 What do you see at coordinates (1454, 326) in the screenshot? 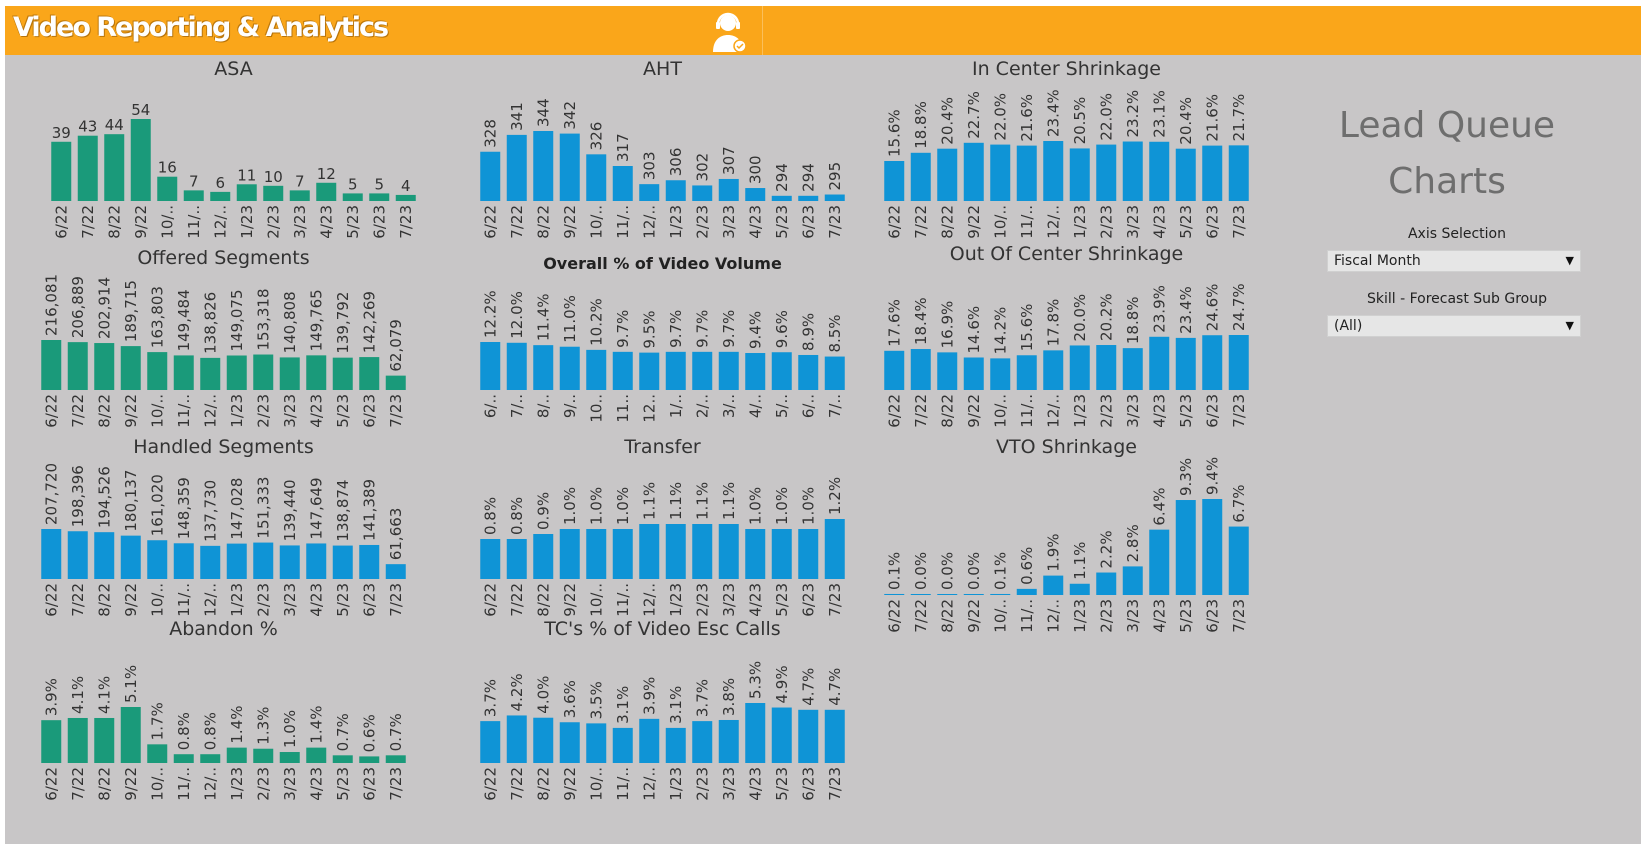
I see `skill-filter-dropdown: (All) ▼` at bounding box center [1454, 326].